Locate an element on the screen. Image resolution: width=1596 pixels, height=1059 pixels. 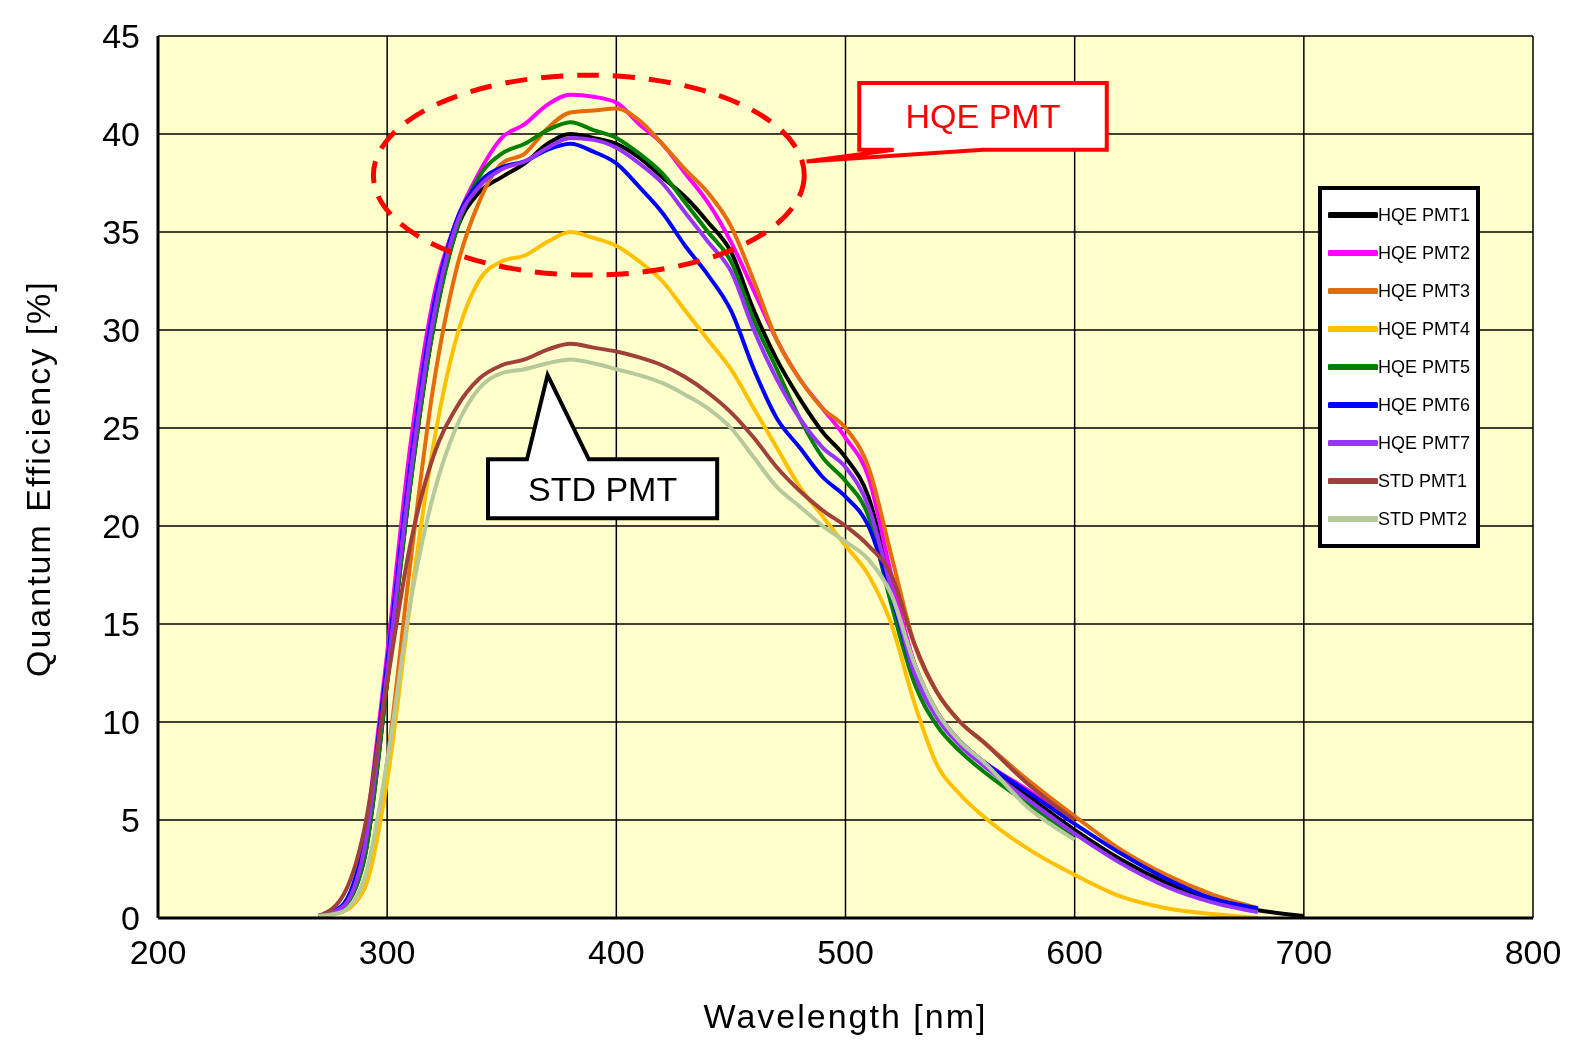
legend-label: STD PMT1 is located at coordinates (1422, 481).